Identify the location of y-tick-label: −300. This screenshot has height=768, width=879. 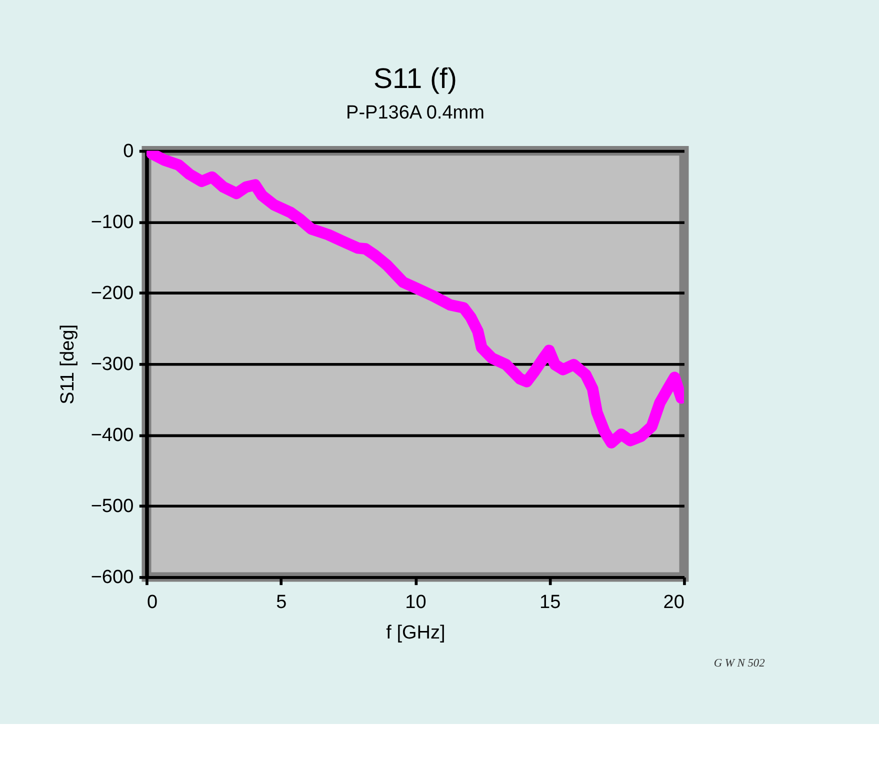
(112, 365).